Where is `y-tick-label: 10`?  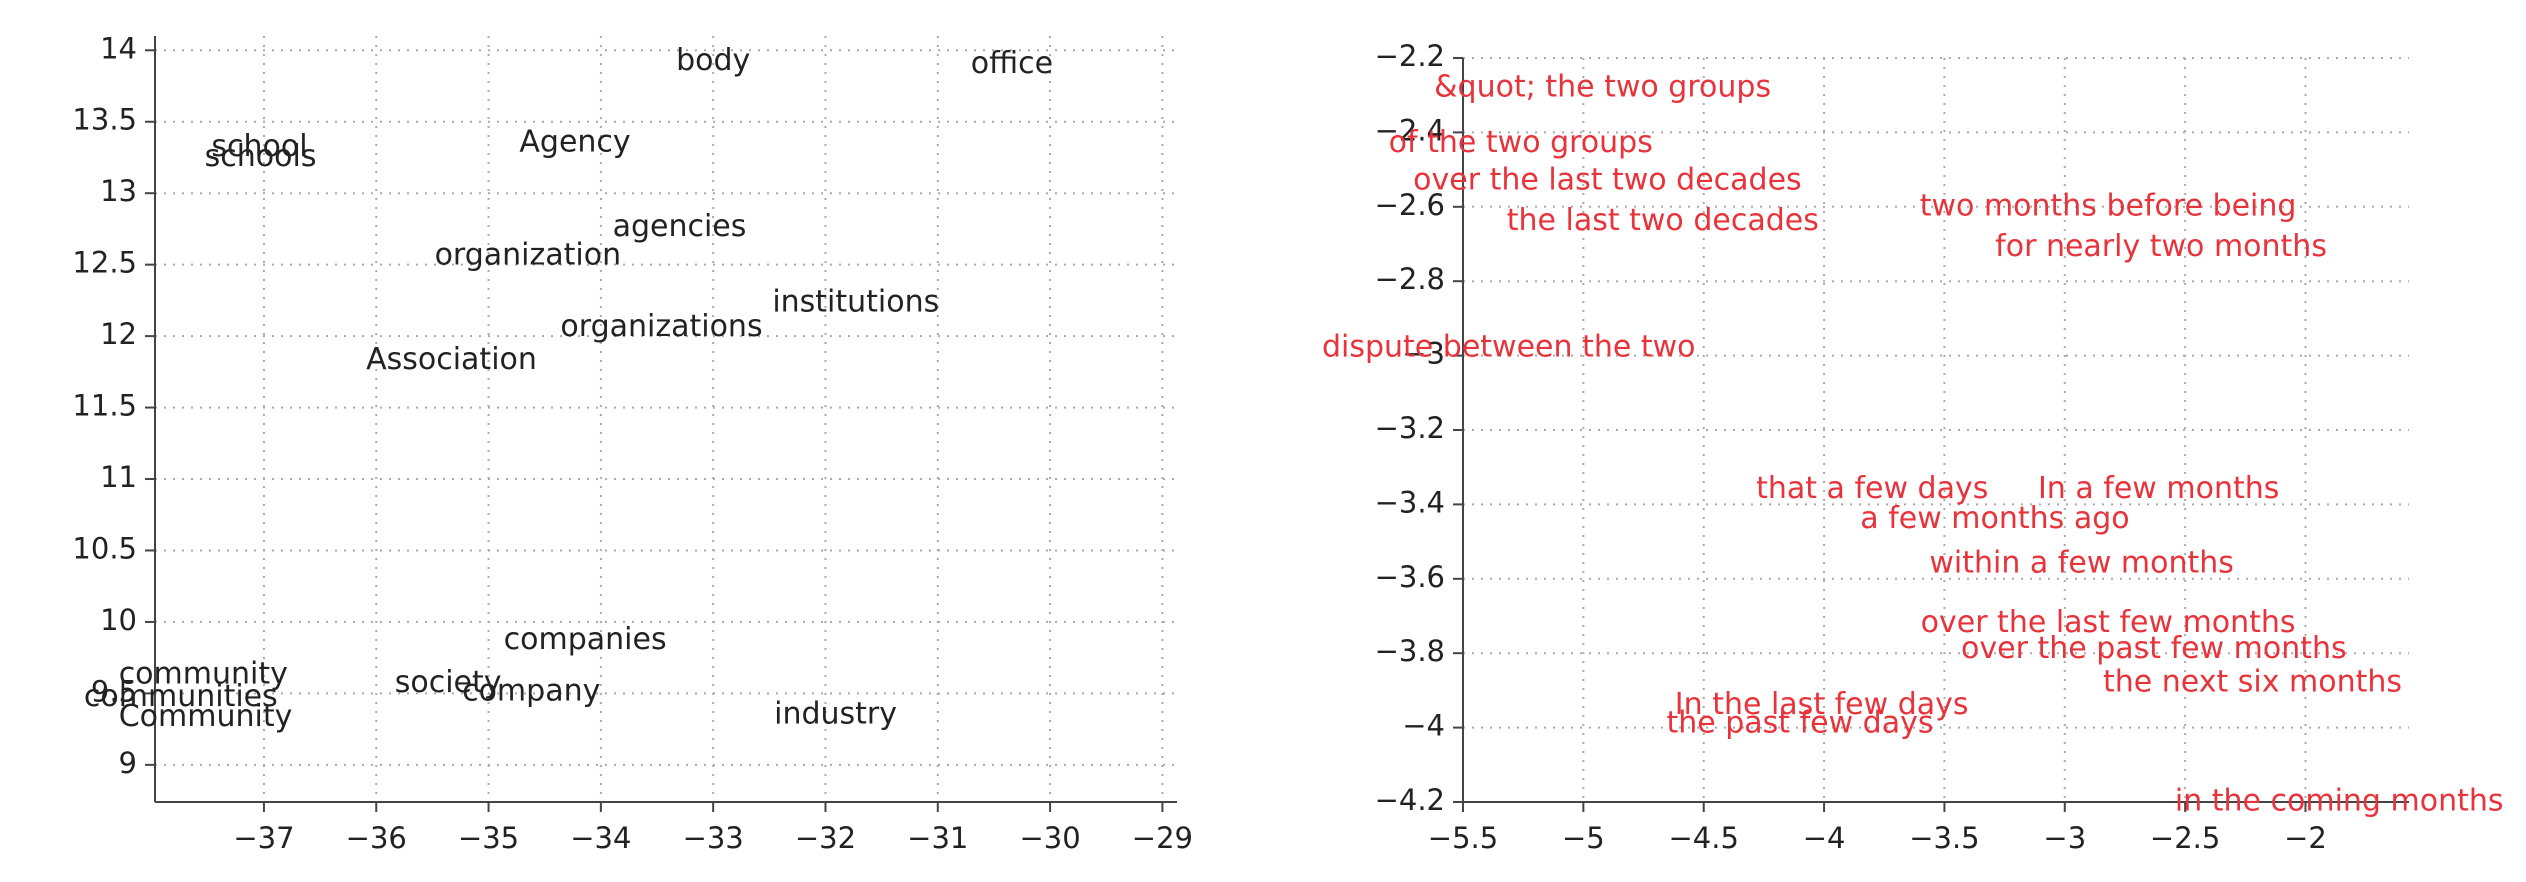
y-tick-label: 10 is located at coordinates (118, 620).